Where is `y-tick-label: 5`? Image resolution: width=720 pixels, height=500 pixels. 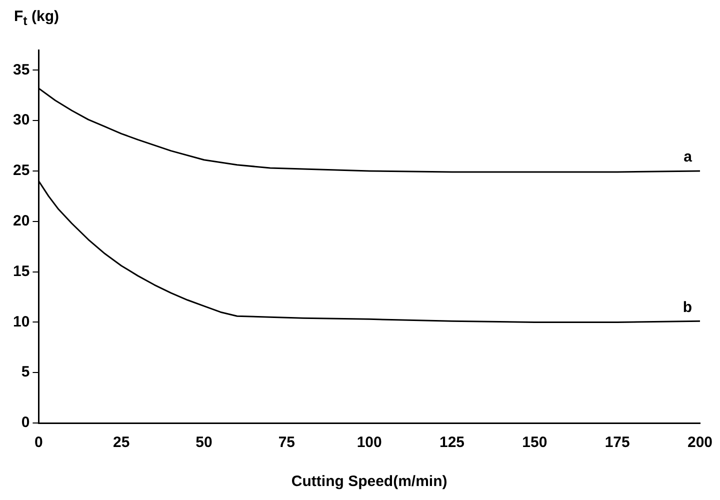 y-tick-label: 5 is located at coordinates (25, 372).